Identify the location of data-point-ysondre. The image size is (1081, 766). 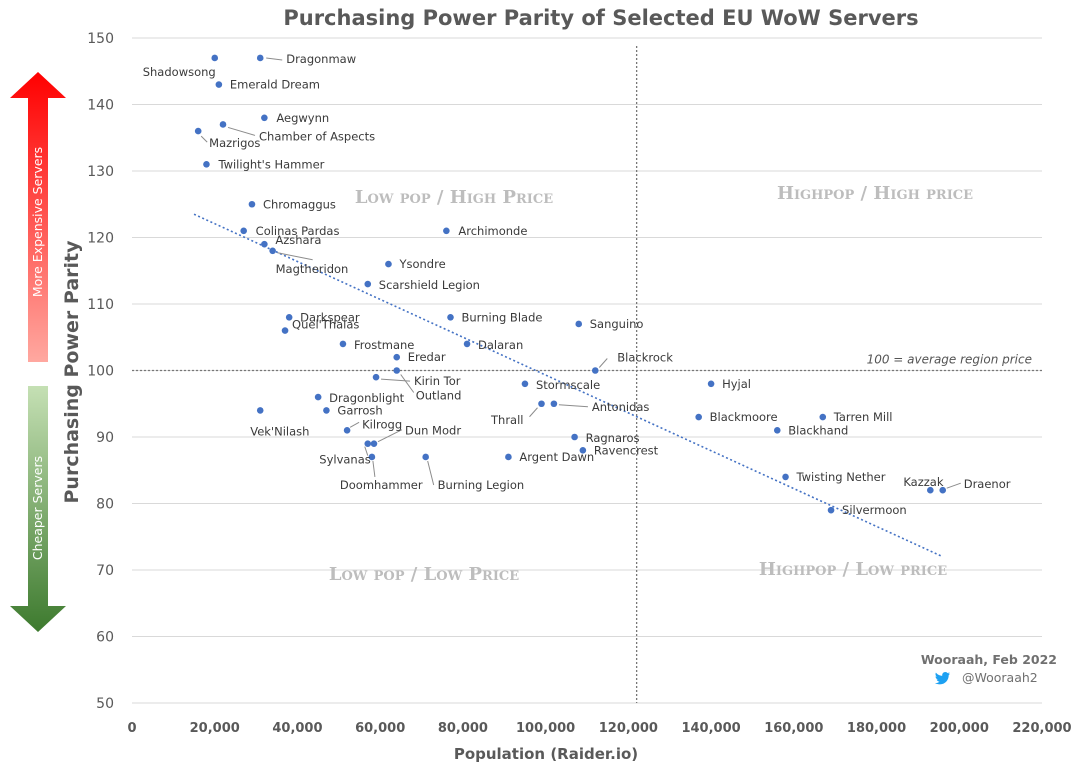
(388, 264).